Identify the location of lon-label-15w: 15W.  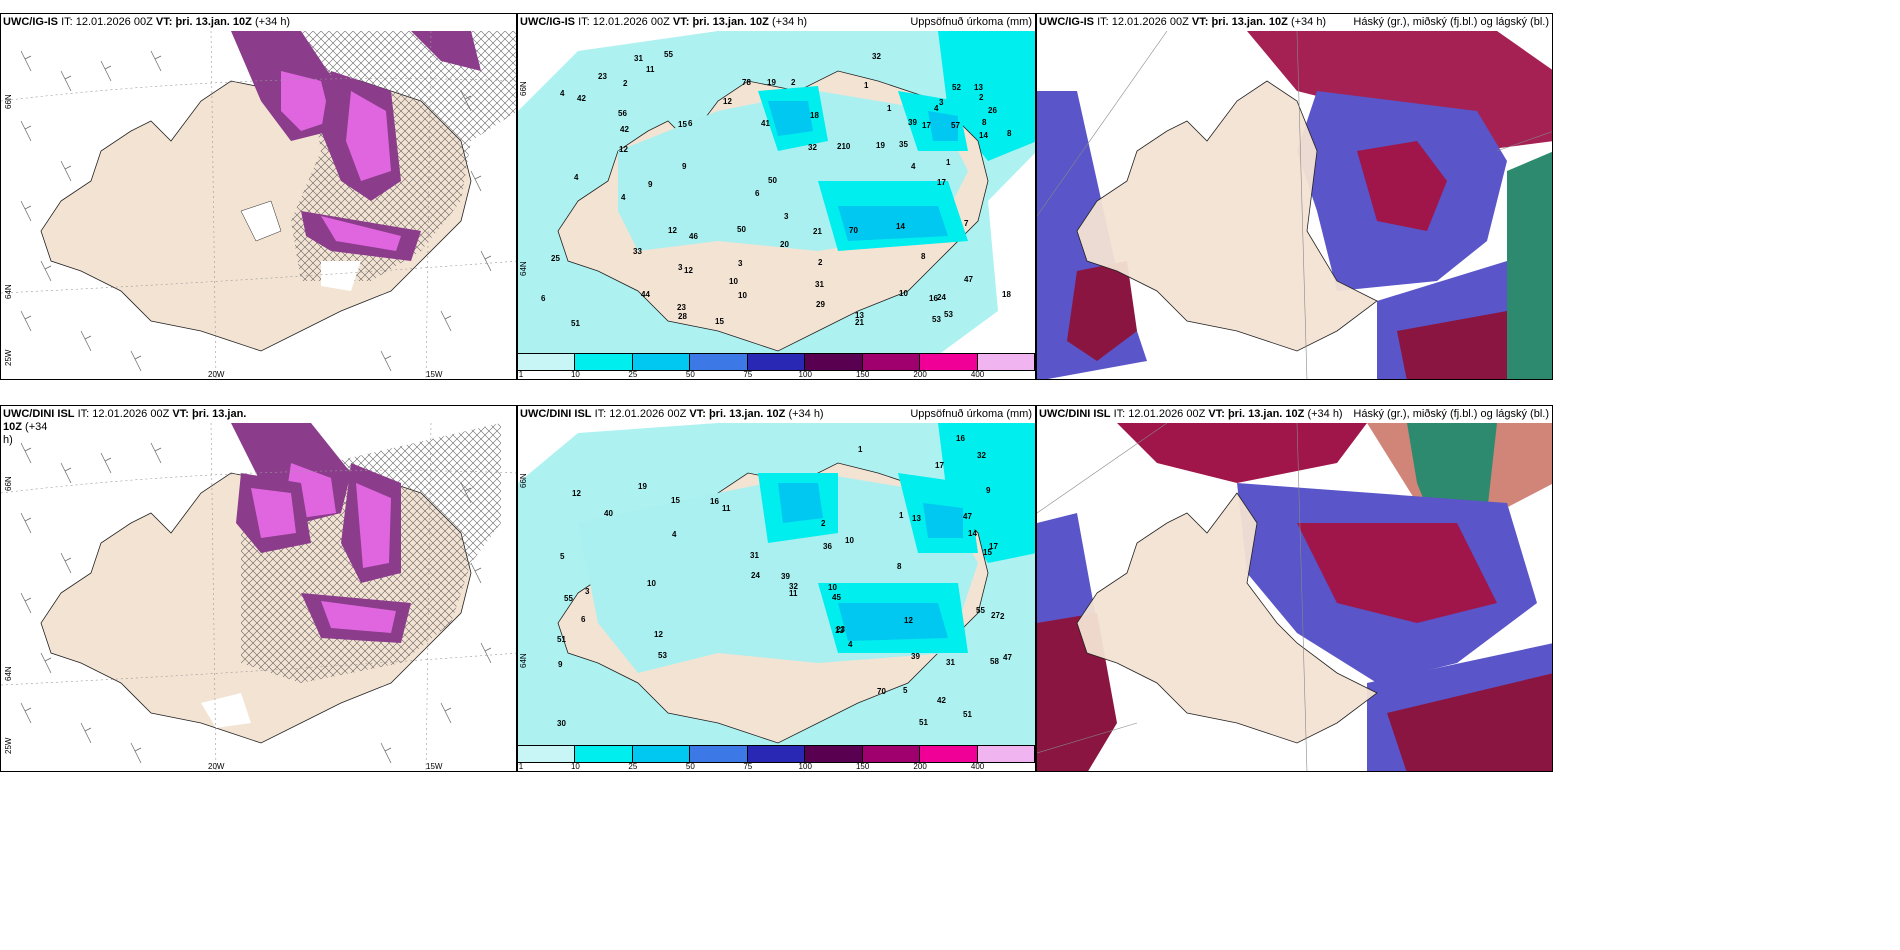
(434, 374).